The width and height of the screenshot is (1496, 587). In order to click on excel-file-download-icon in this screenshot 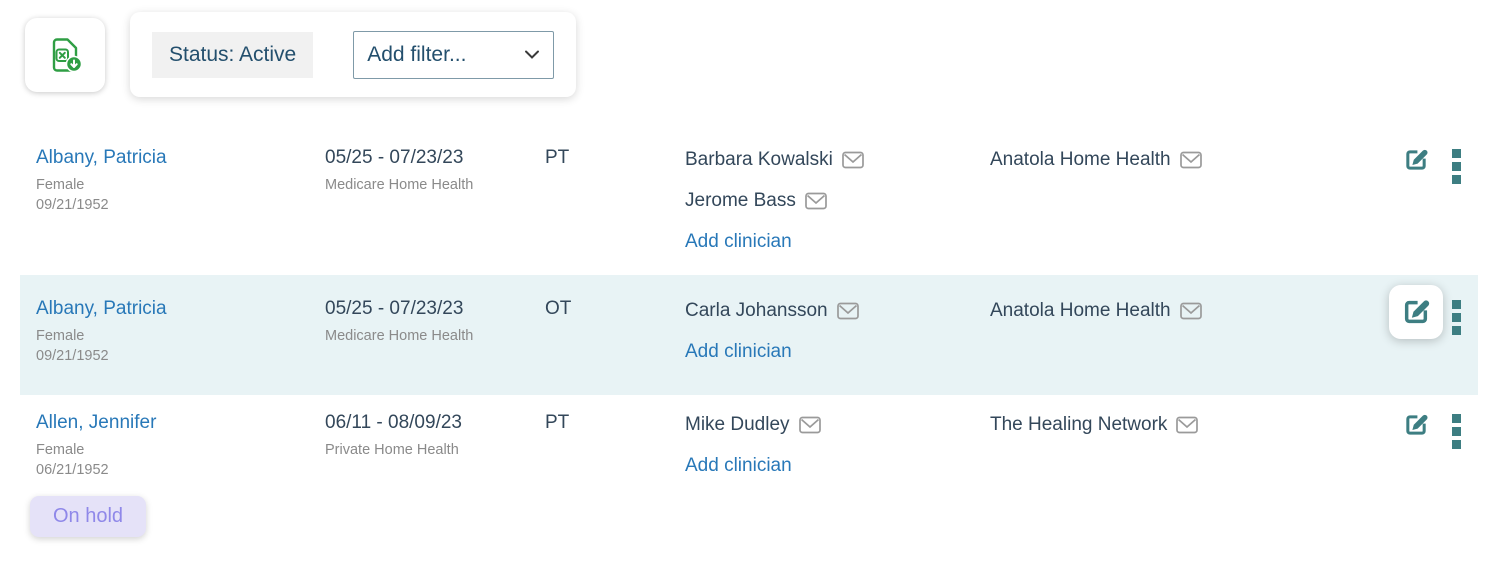, I will do `click(65, 55)`.